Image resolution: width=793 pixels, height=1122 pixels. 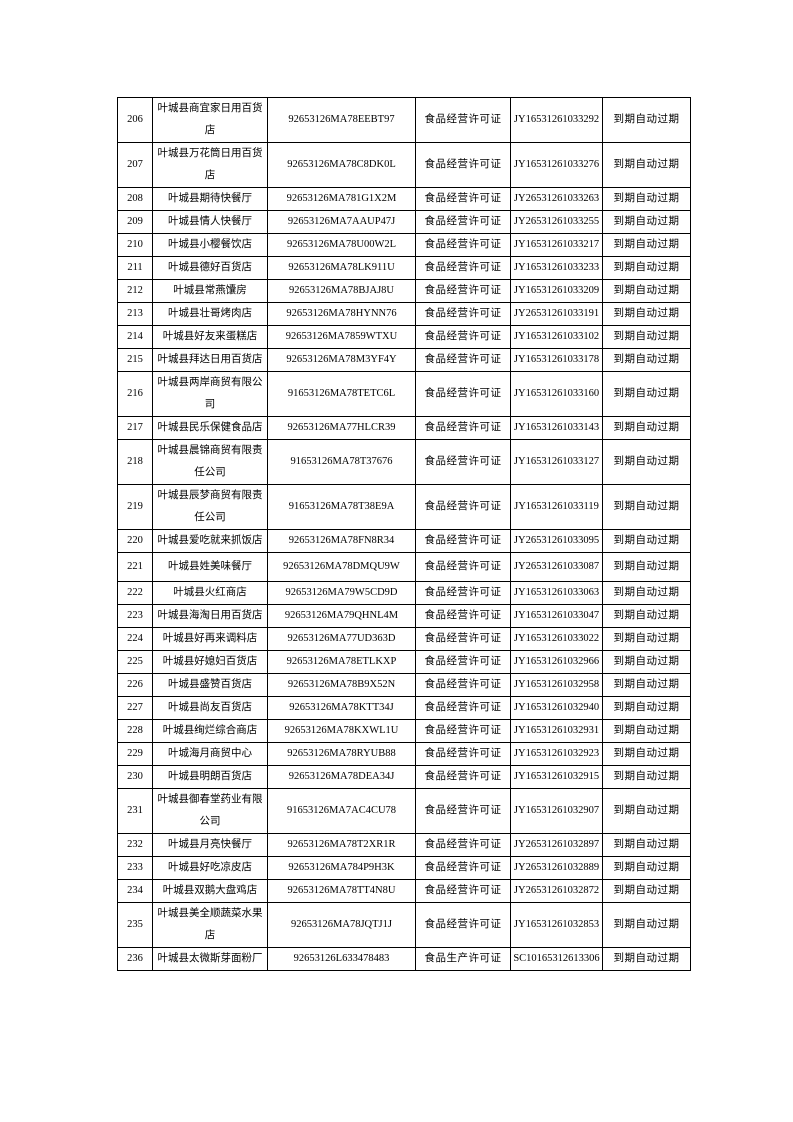 What do you see at coordinates (135, 811) in the screenshot?
I see `row-number-cell: 231` at bounding box center [135, 811].